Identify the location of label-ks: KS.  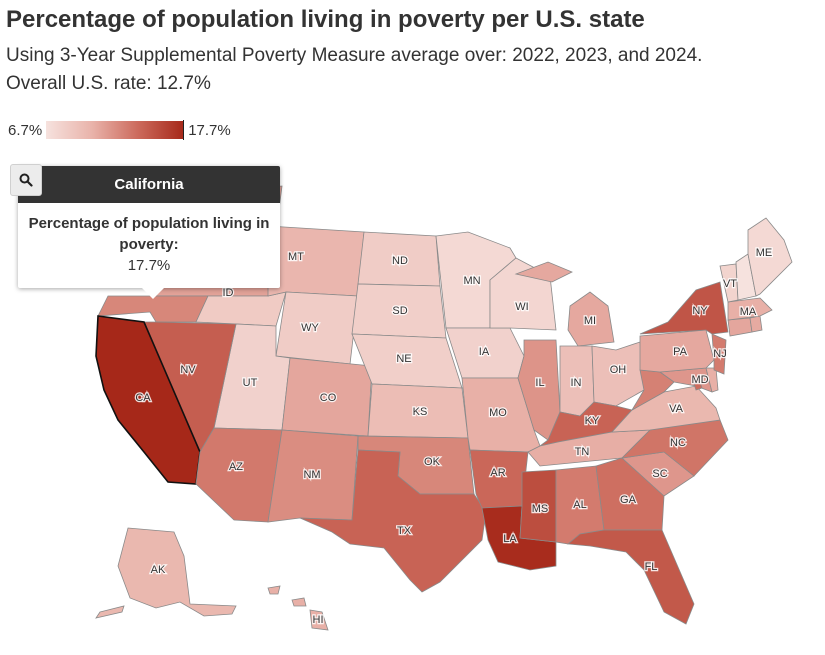
(420, 412).